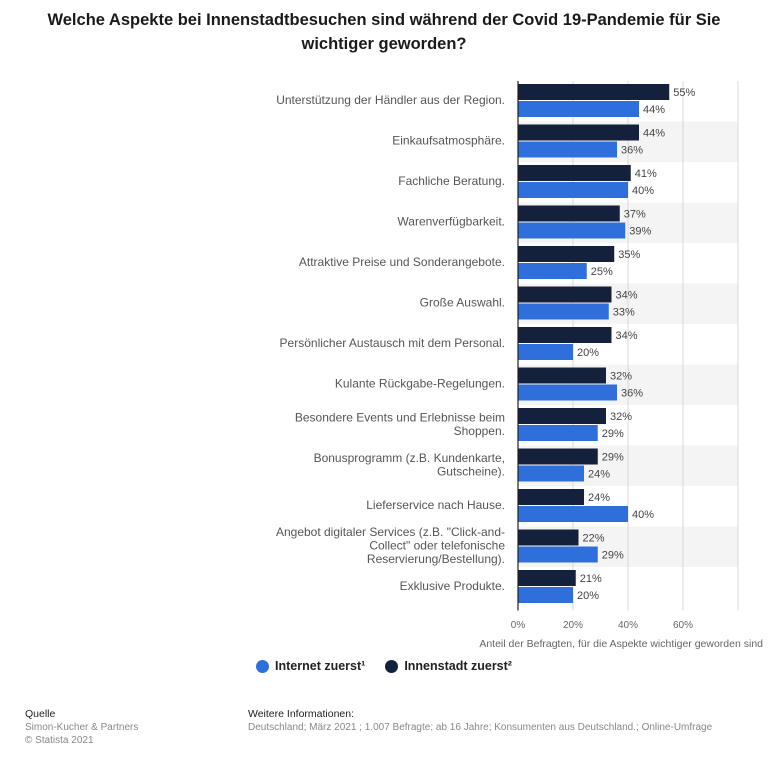  What do you see at coordinates (451, 222) in the screenshot?
I see `category-label: Warenverfügbarkeit.` at bounding box center [451, 222].